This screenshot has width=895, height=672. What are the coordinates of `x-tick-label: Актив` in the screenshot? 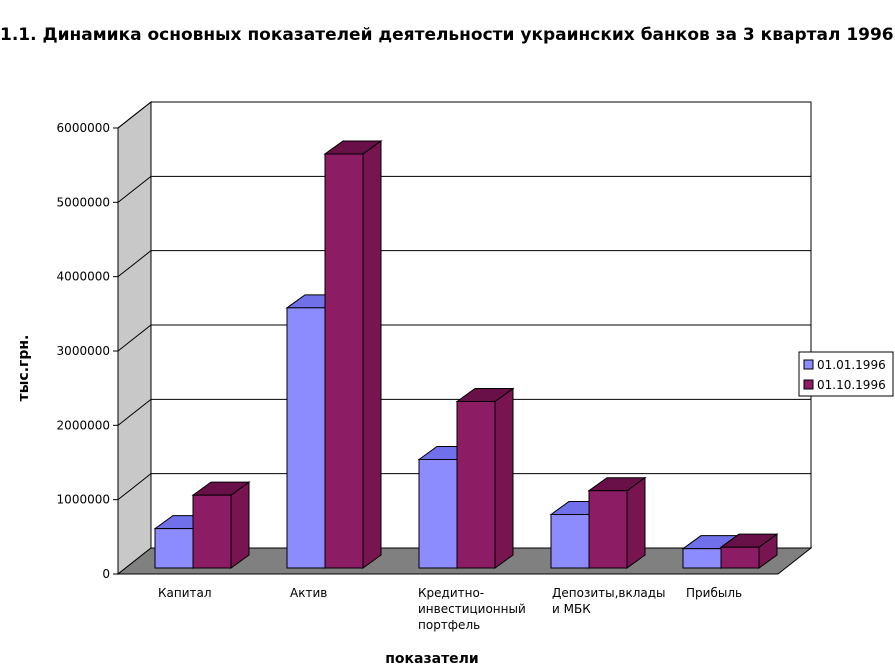 It's located at (308, 593).